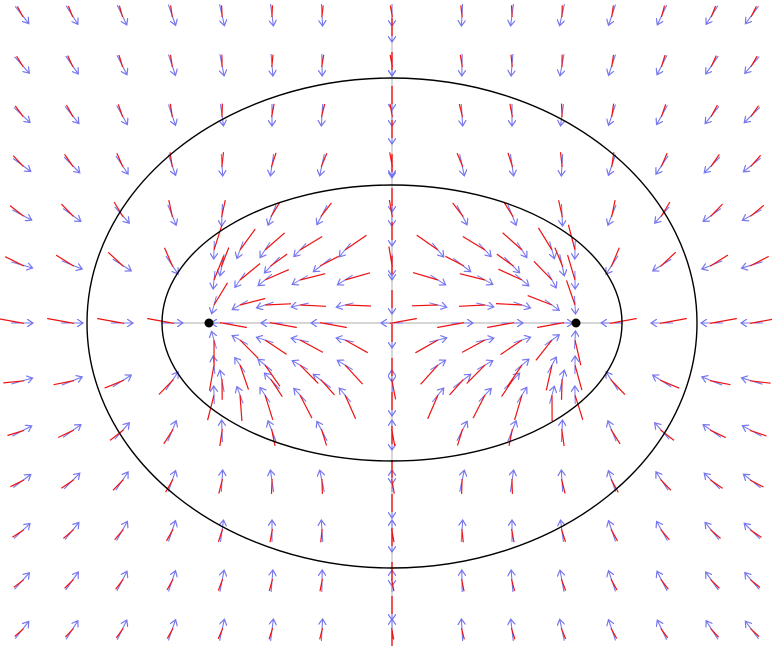 This screenshot has width=772, height=646. I want to click on right-focus-point, so click(576, 323).